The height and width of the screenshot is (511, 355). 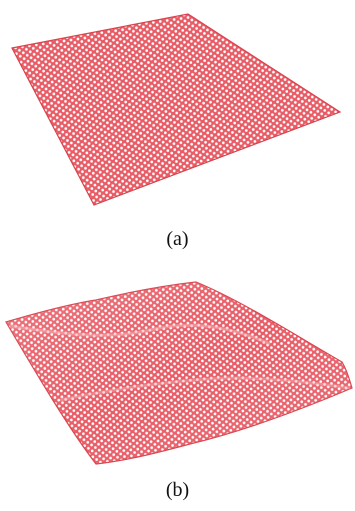 What do you see at coordinates (140, 334) in the screenshot?
I see `ripple-highlight` at bounding box center [140, 334].